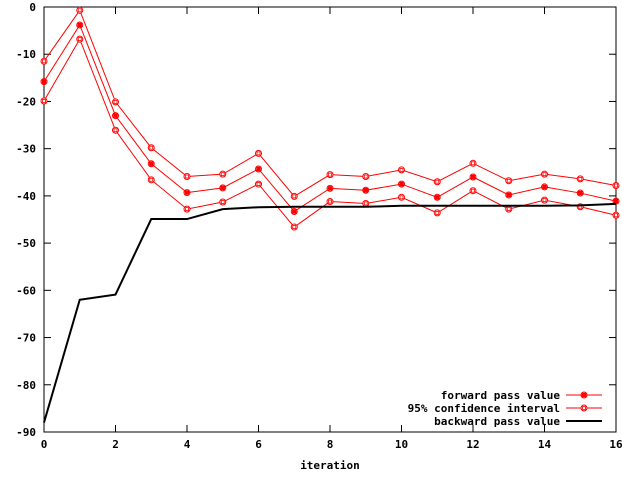  What do you see at coordinates (26, 54) in the screenshot?
I see `y-tick-label: -10` at bounding box center [26, 54].